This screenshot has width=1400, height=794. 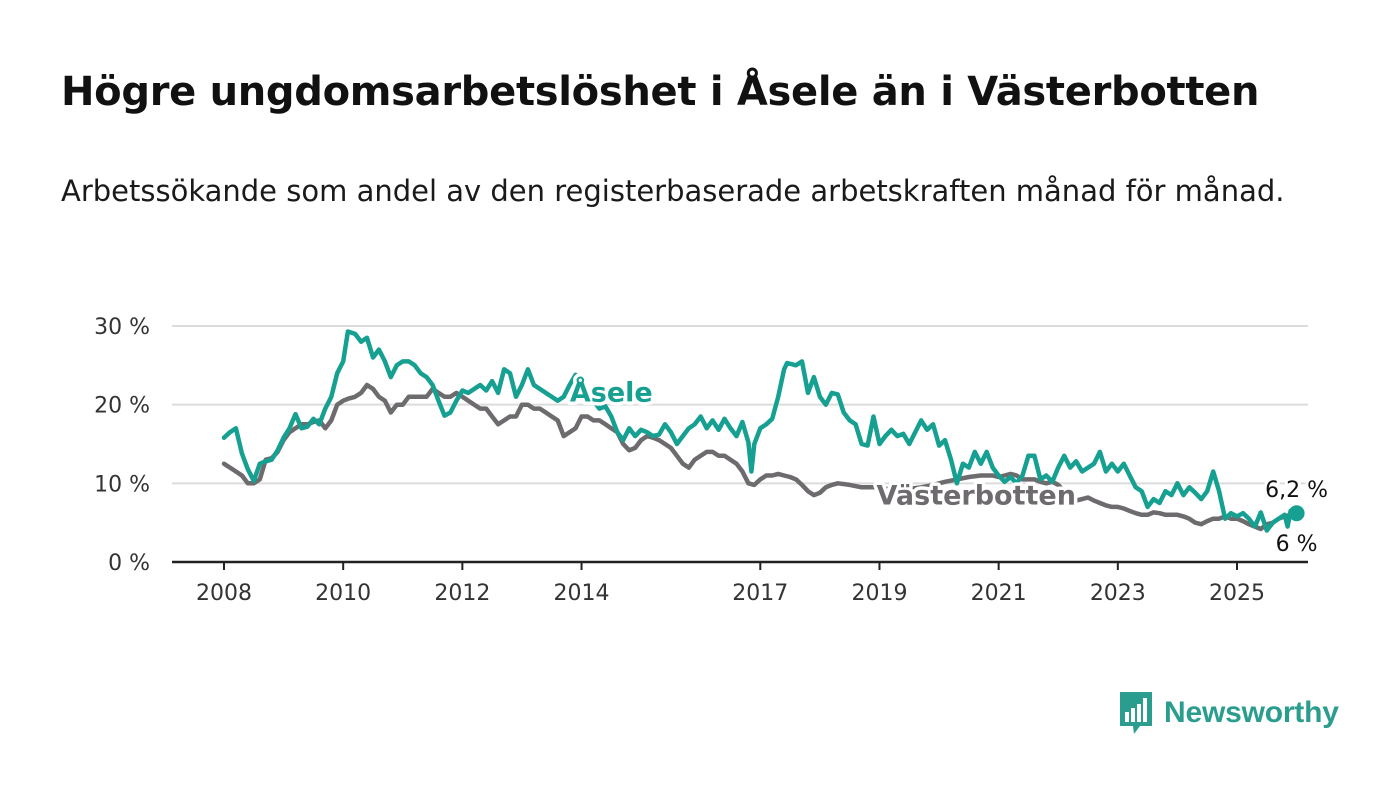 What do you see at coordinates (975, 496) in the screenshot?
I see `series-label-vasterbotten: Västerbotten` at bounding box center [975, 496].